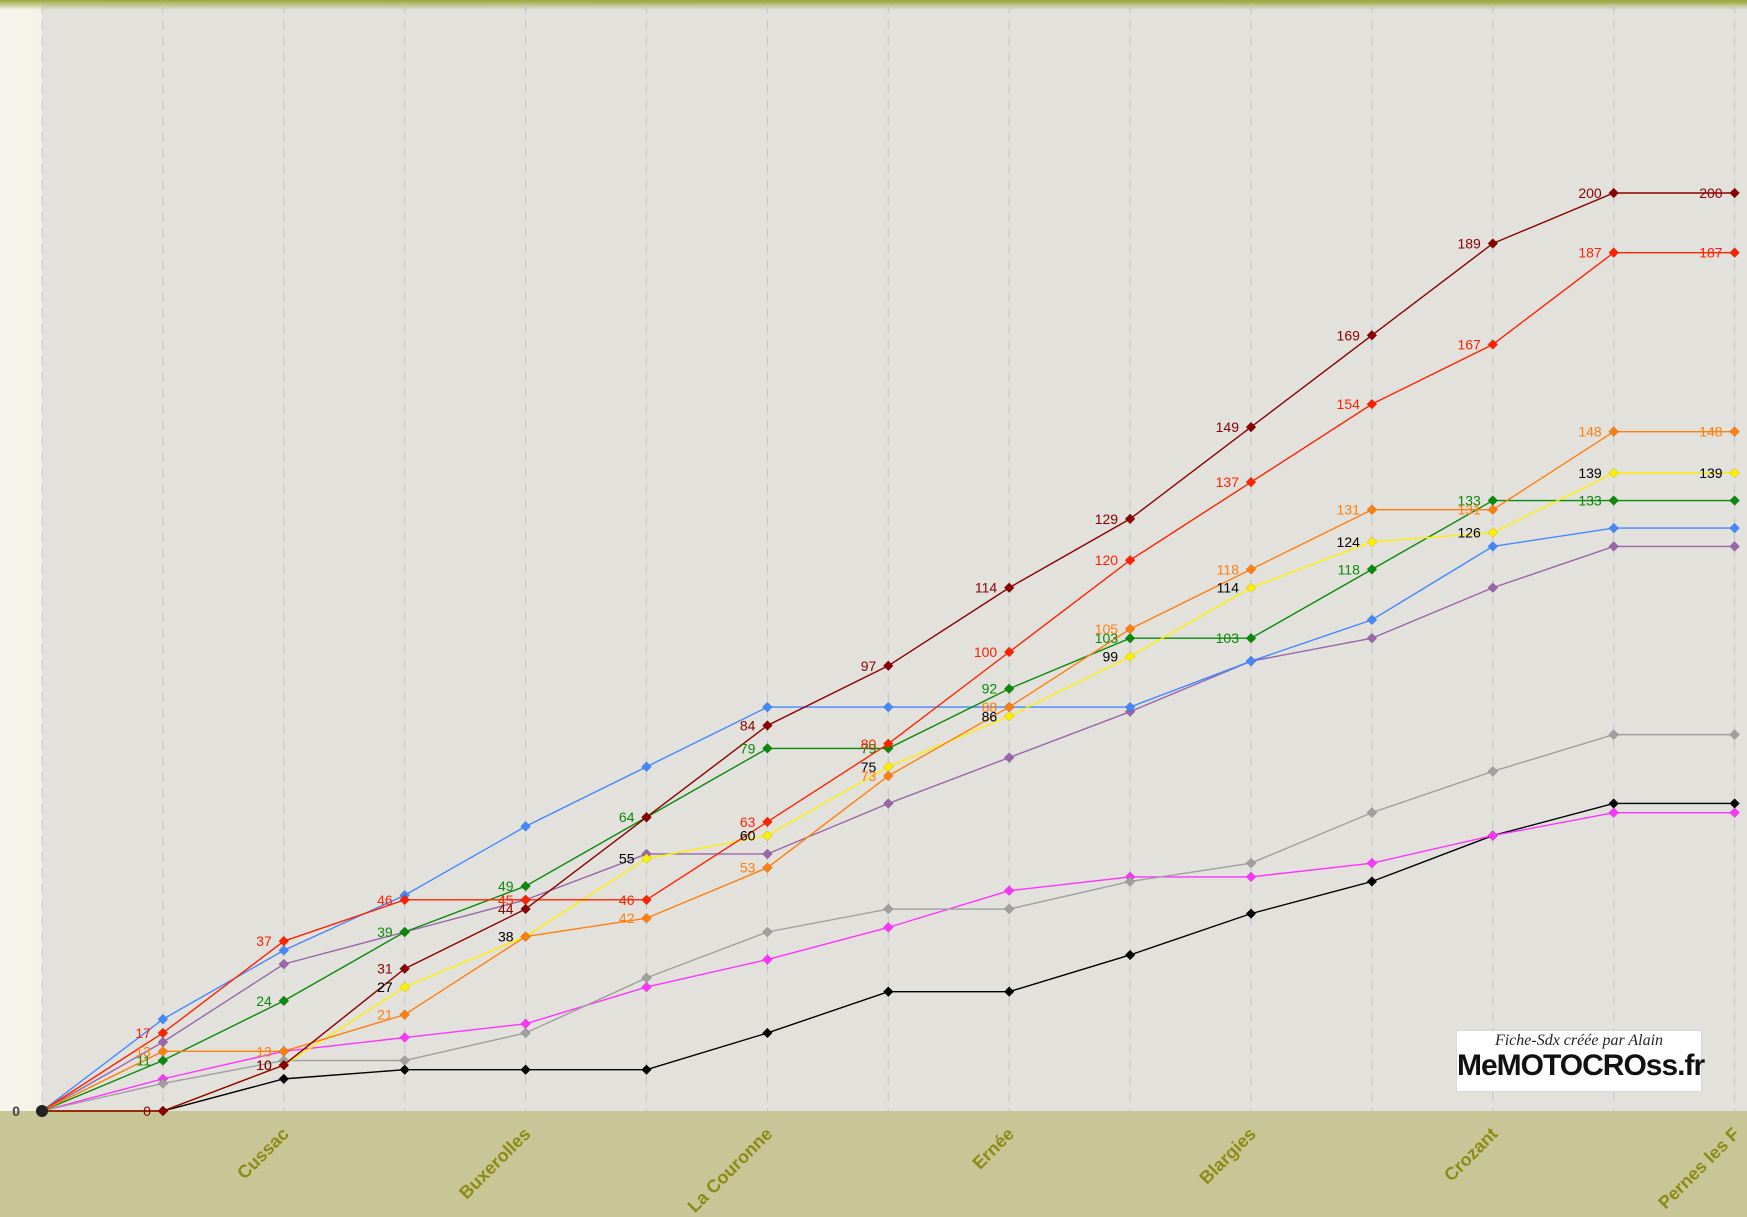 This screenshot has height=1217, width=1747. I want to click on data-label: 118, so click(1349, 569).